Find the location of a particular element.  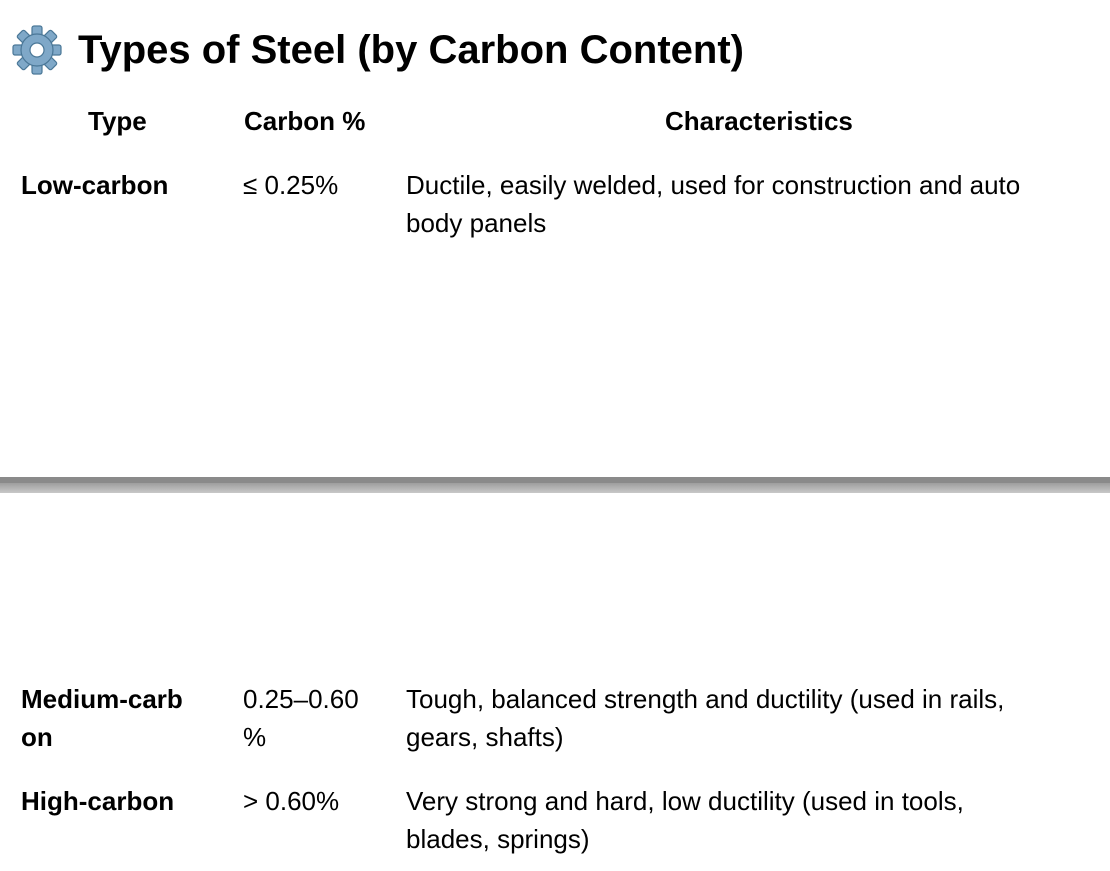

column-header-characteristics: Characteristics is located at coordinates (759, 121).